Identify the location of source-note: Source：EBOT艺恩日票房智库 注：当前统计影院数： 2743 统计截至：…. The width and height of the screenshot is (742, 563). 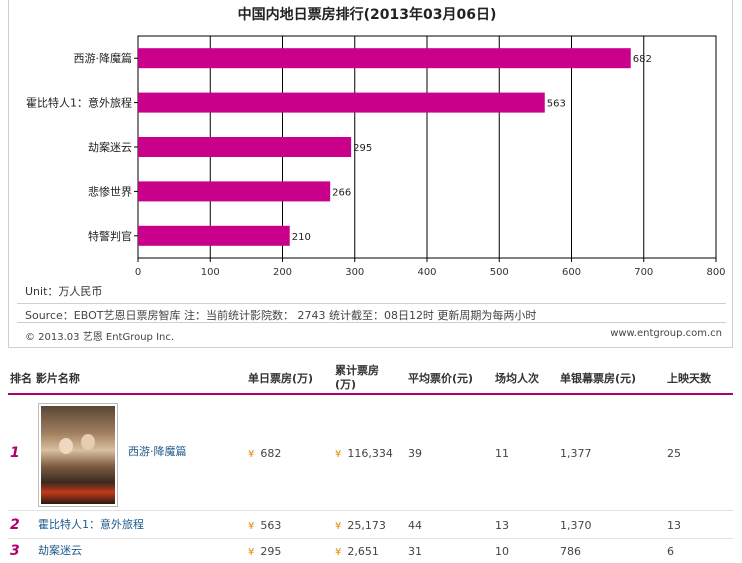
(371, 313).